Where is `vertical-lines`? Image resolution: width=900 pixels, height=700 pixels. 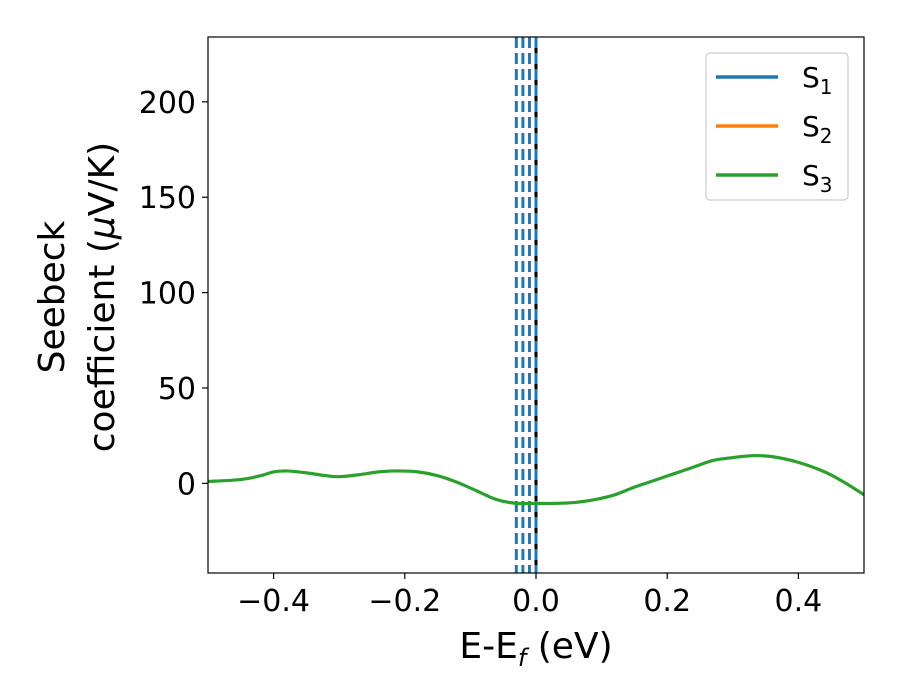 vertical-lines is located at coordinates (526, 305).